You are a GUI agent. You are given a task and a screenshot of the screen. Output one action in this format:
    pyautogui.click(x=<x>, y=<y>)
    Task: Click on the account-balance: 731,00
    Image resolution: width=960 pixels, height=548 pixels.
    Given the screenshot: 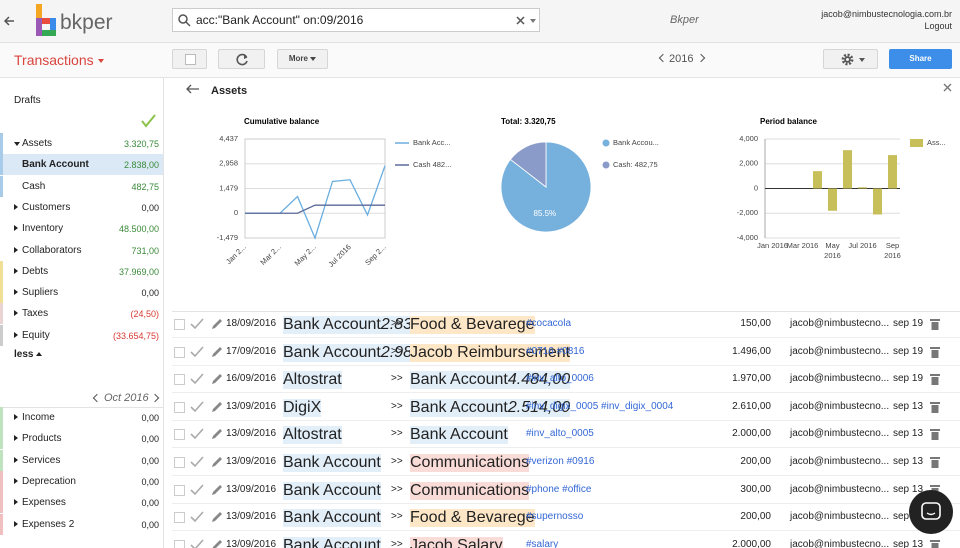 What is the action you would take?
    pyautogui.click(x=145, y=250)
    